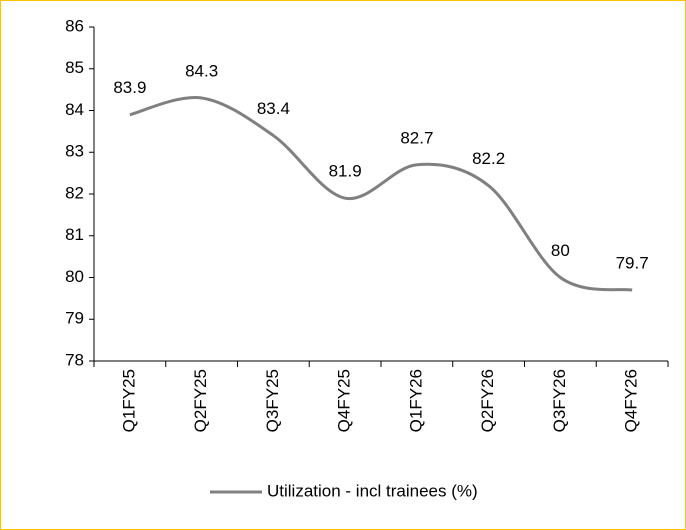 The width and height of the screenshot is (686, 530). Describe the element at coordinates (200, 400) in the screenshot. I see `x-tick-label: Q2FY25` at that location.